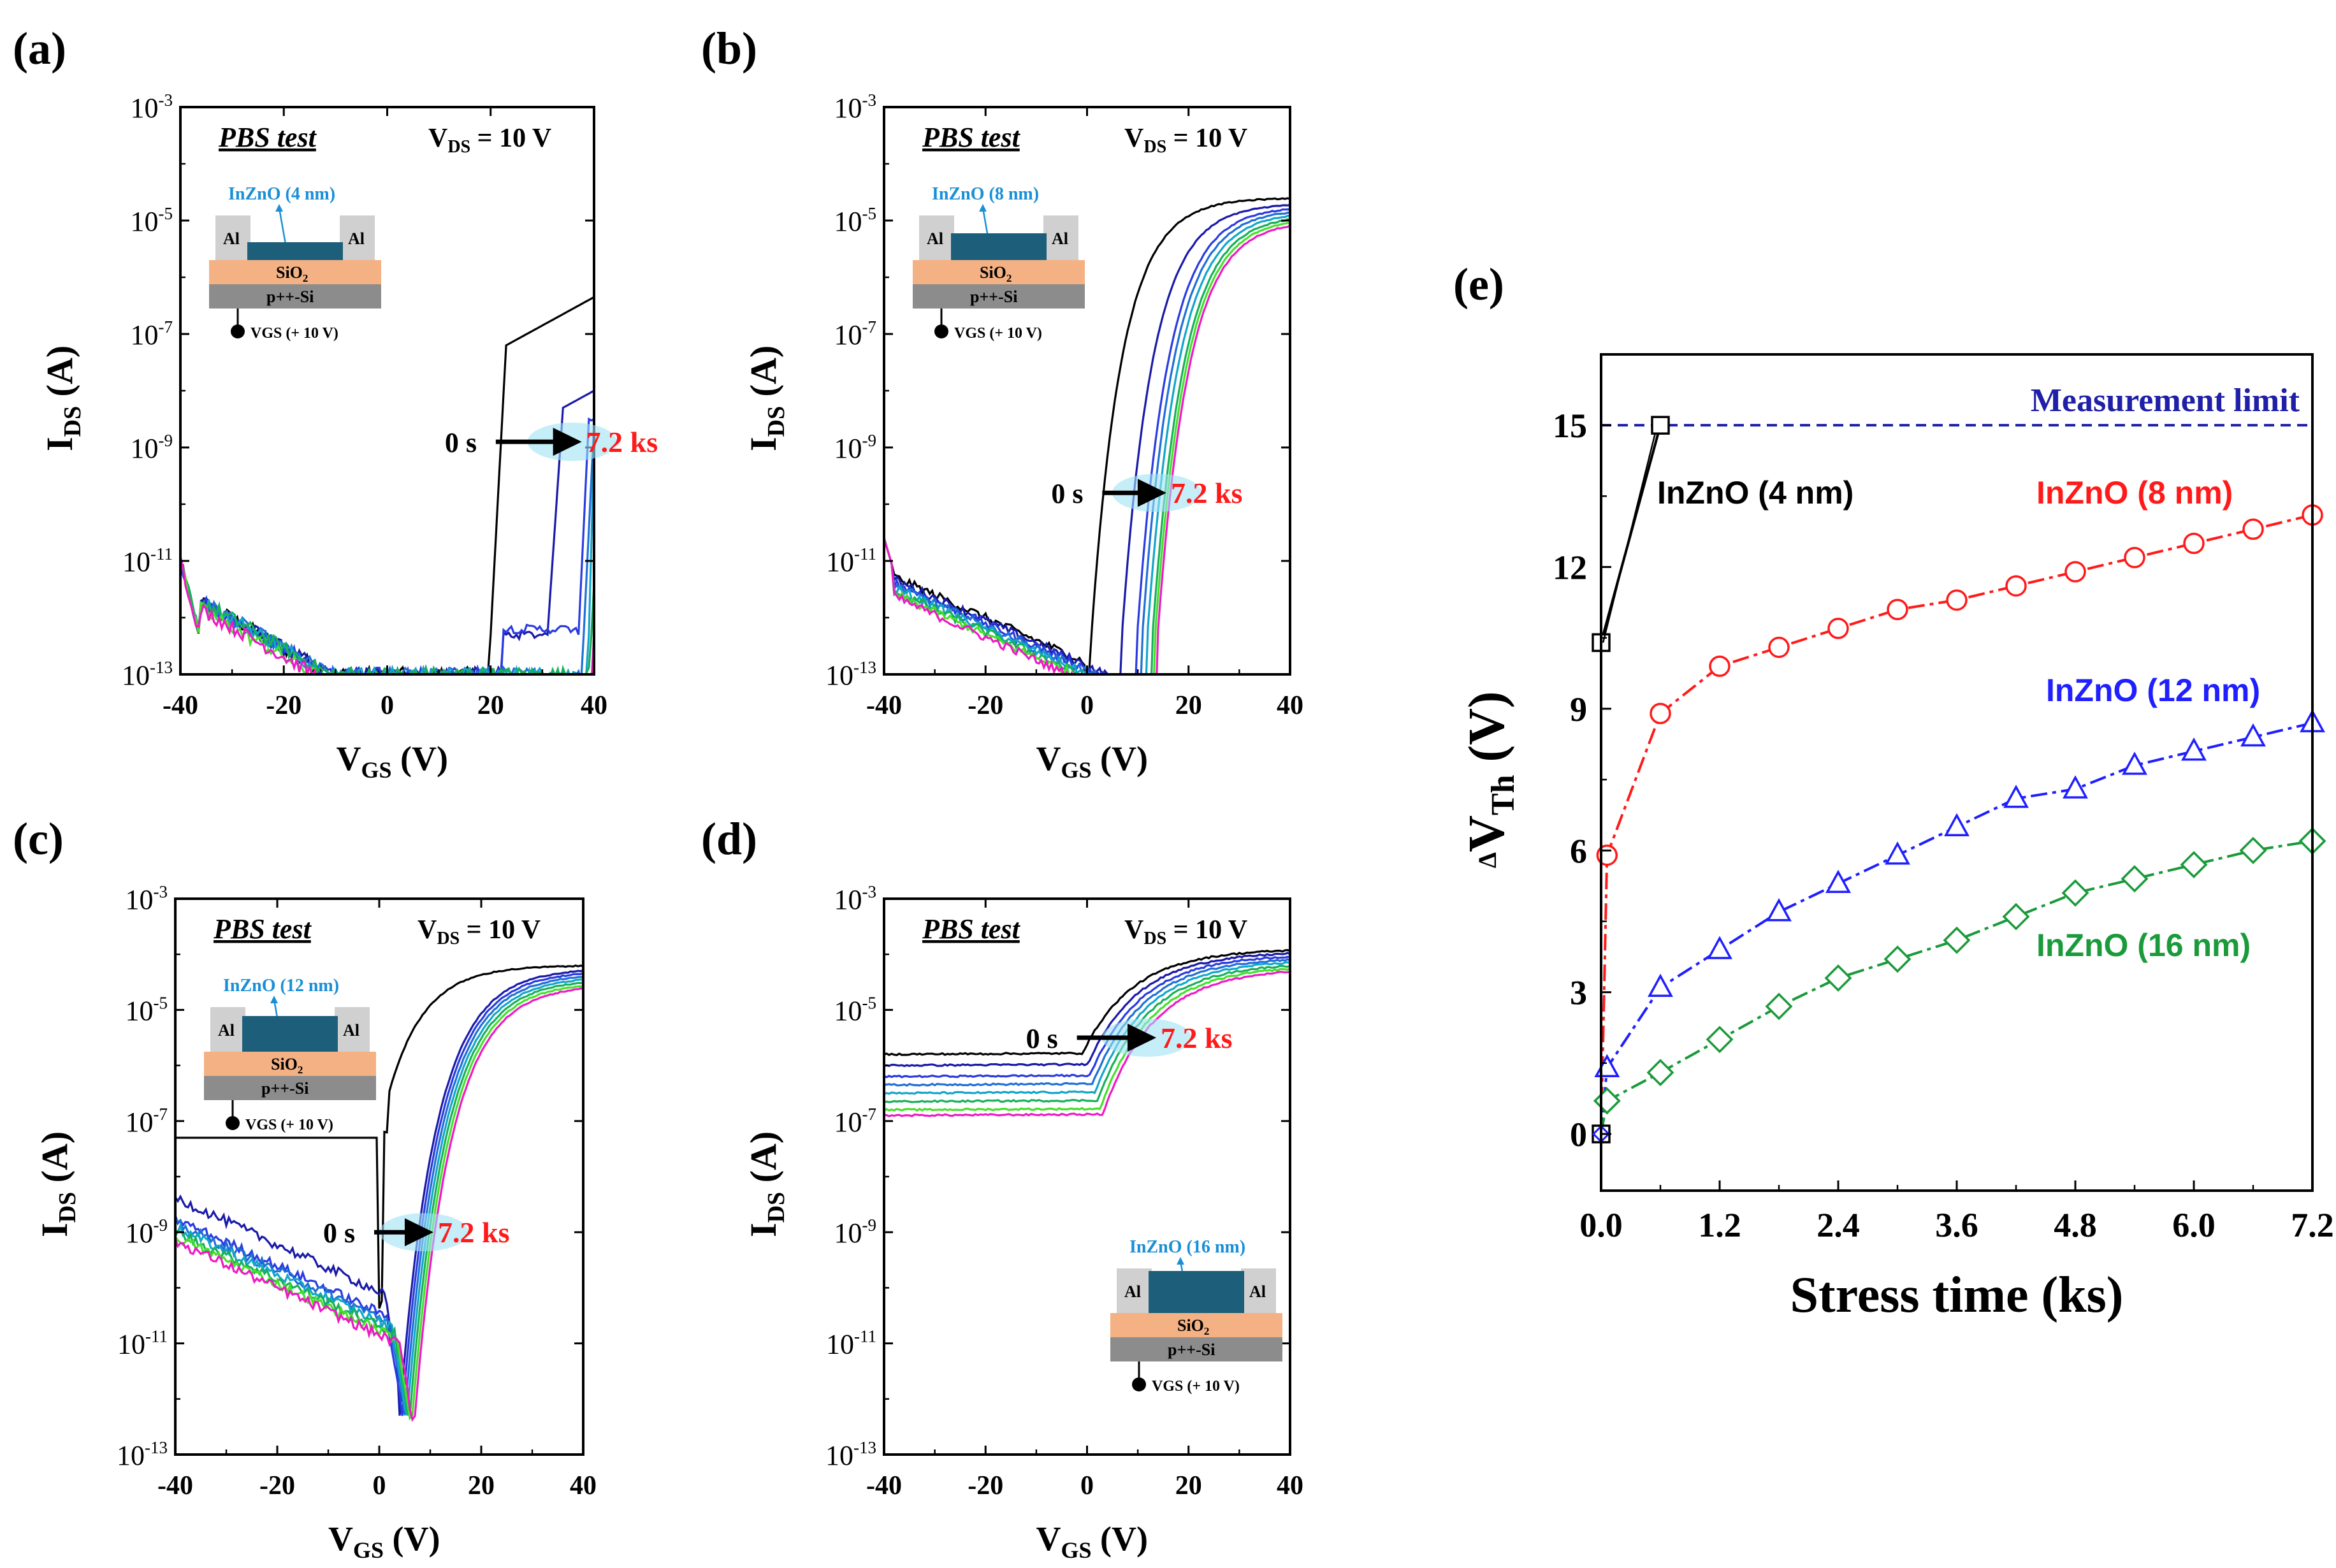 This screenshot has width=2336, height=1568. Describe the element at coordinates (274, 1000) in the screenshot. I see `inset-pointer-head` at that location.